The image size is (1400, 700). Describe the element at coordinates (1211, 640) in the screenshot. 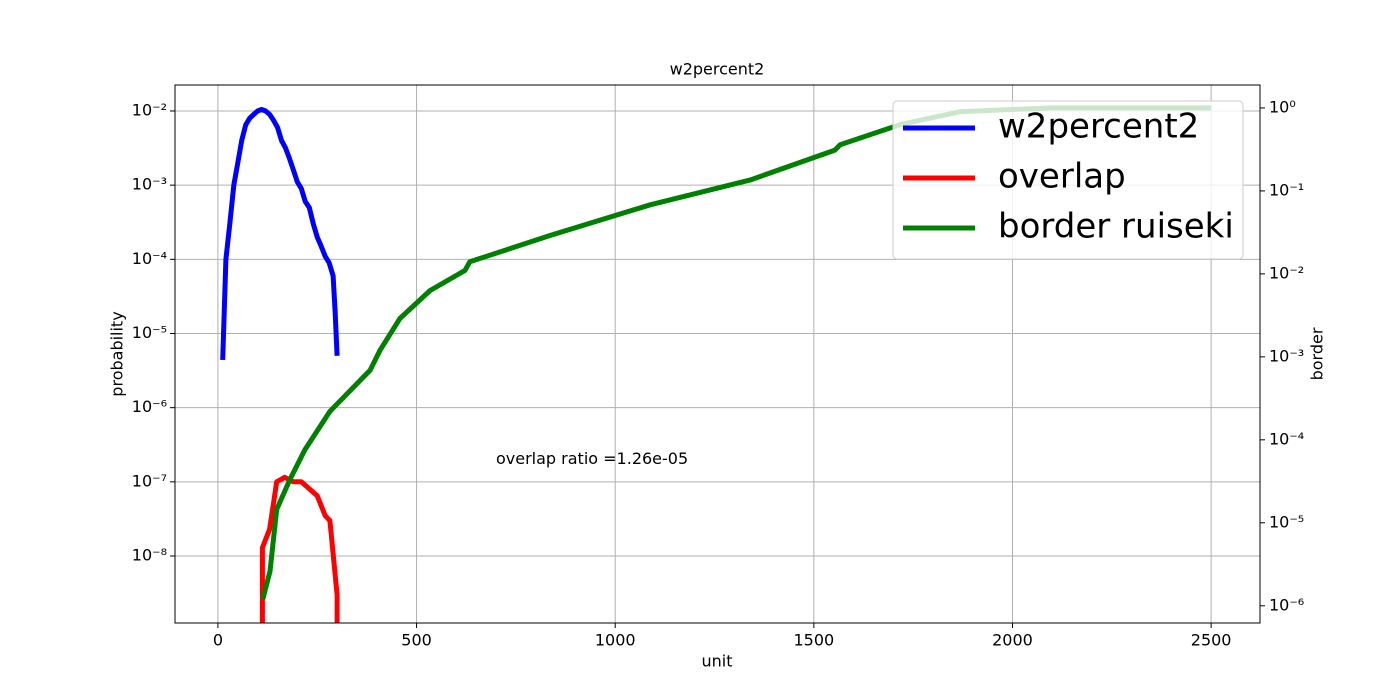

I see `x-tick-label: 2500` at that location.